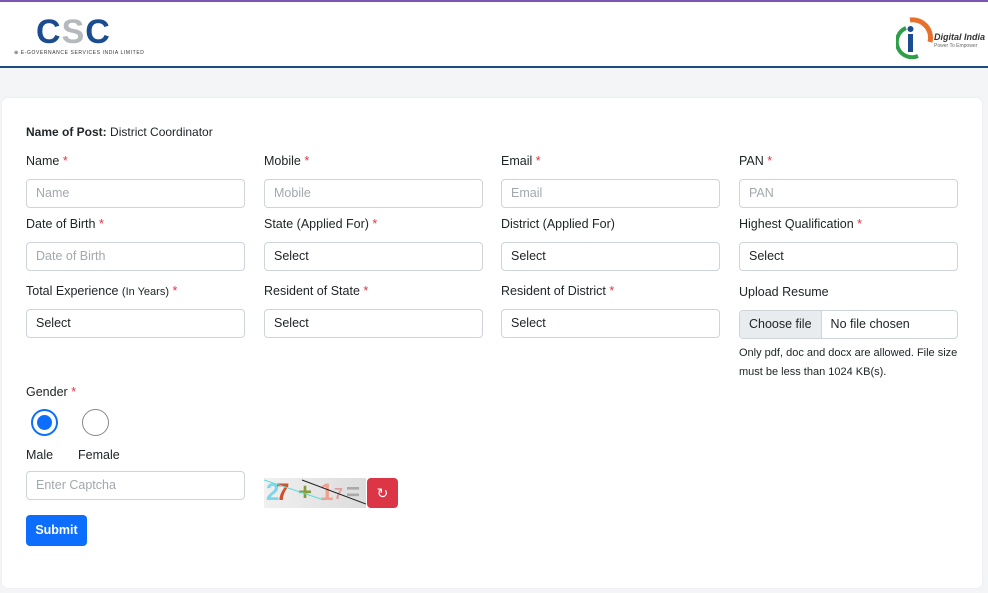 This screenshot has width=988, height=593. I want to click on state-applied-for-select: Select, so click(373, 256).